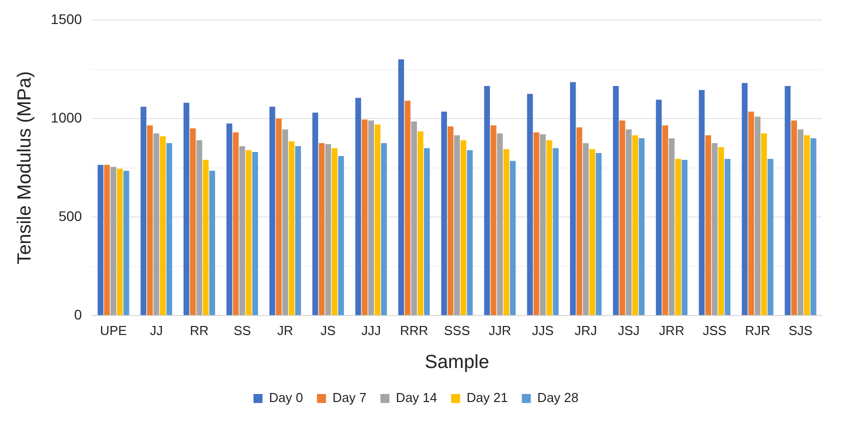  Describe the element at coordinates (349, 398) in the screenshot. I see `legend-label: Day 7` at that location.